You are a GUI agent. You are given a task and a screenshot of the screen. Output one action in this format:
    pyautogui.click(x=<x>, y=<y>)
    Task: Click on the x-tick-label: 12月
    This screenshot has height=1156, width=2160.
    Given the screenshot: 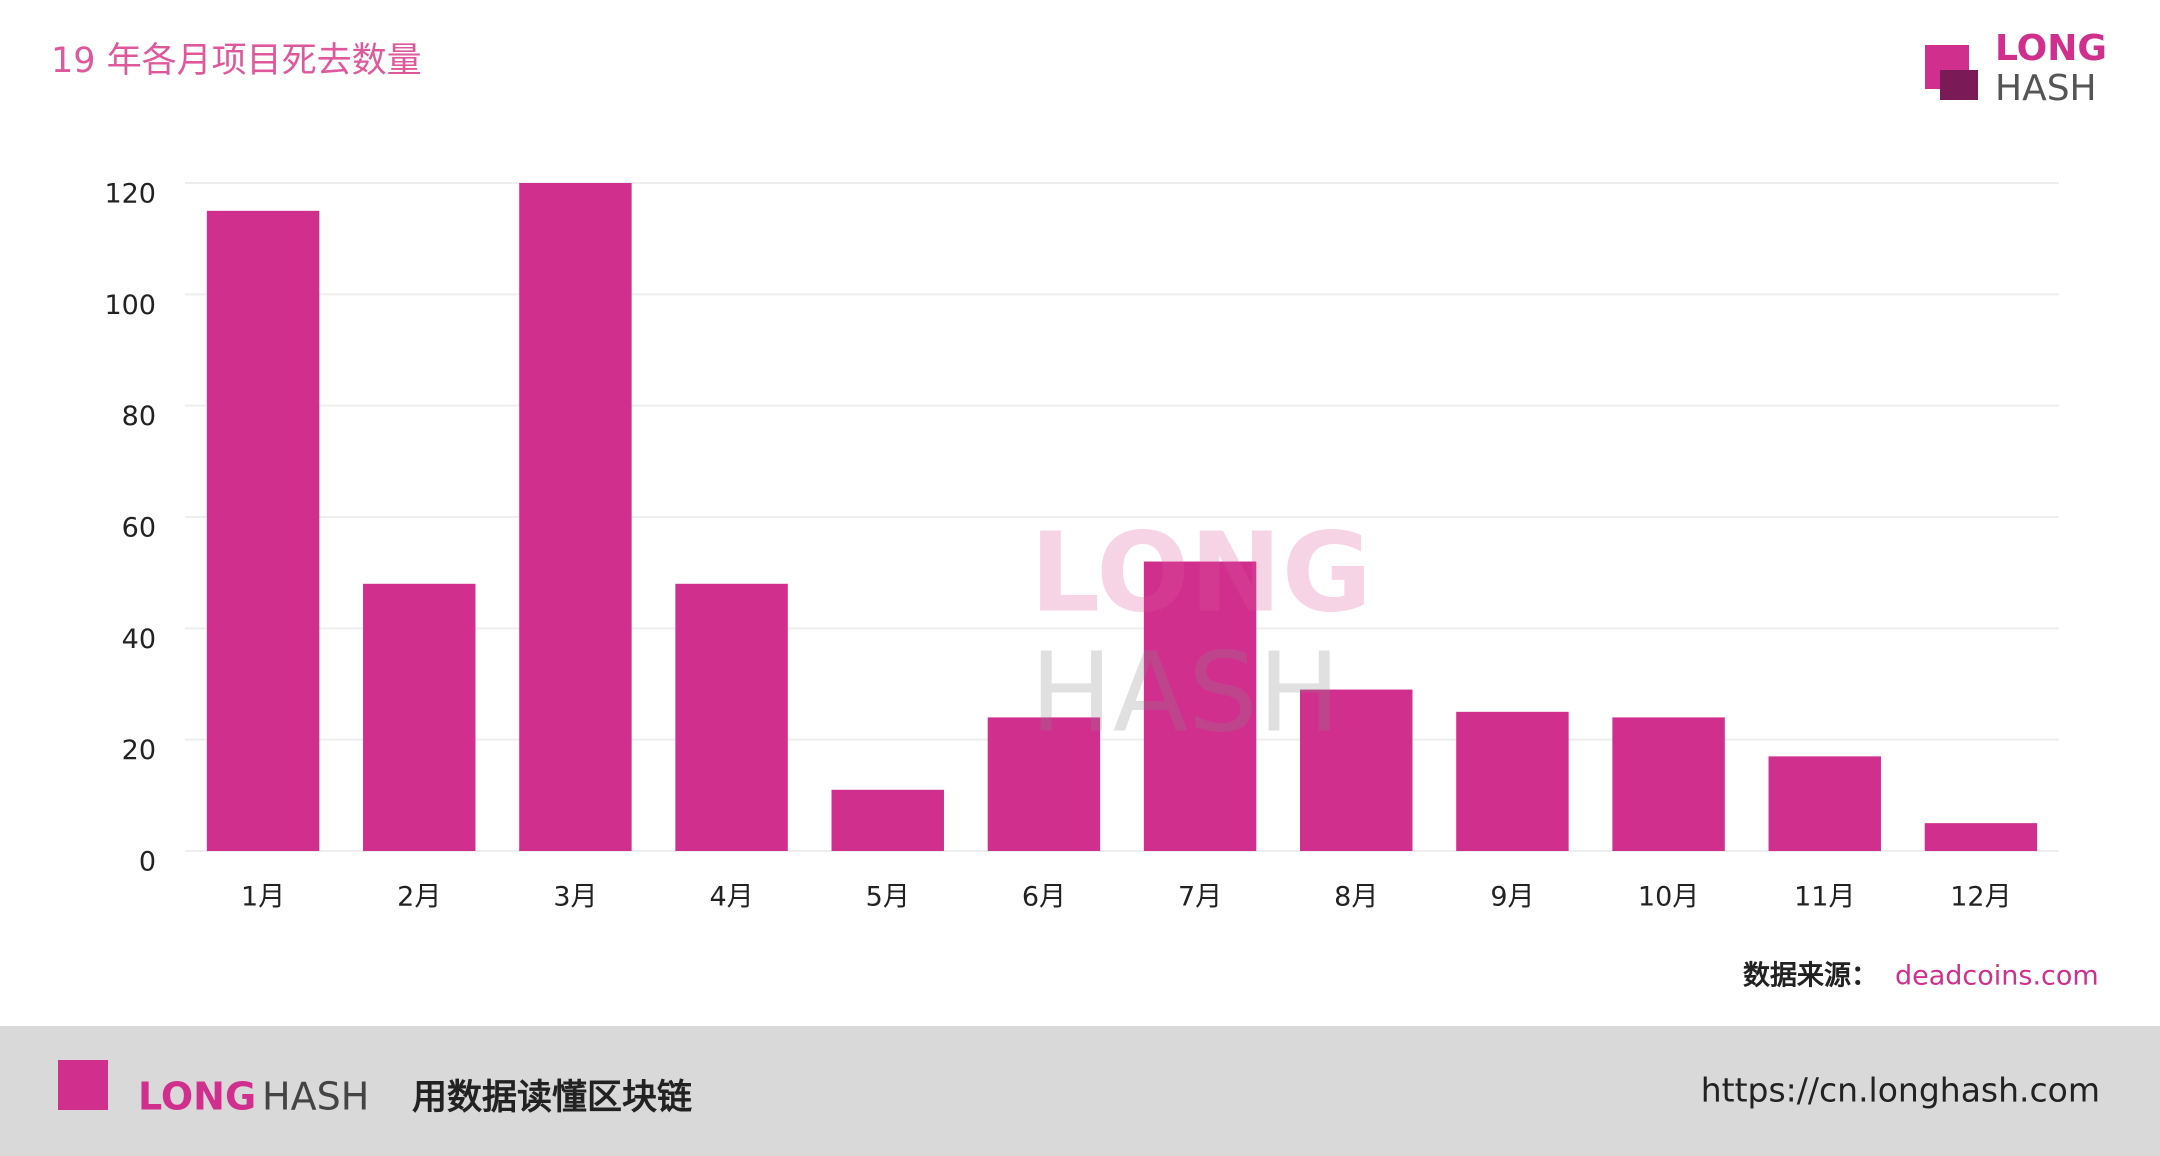 What is the action you would take?
    pyautogui.click(x=1980, y=897)
    